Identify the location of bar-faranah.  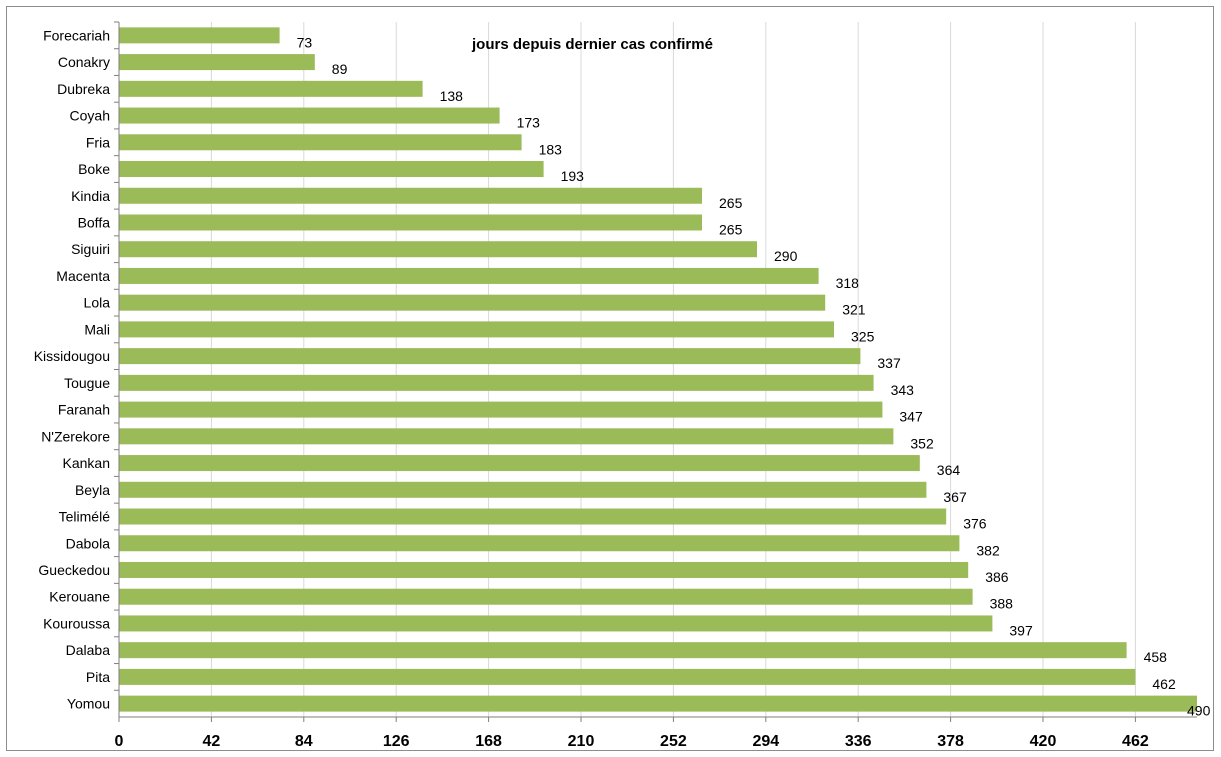
(501, 409).